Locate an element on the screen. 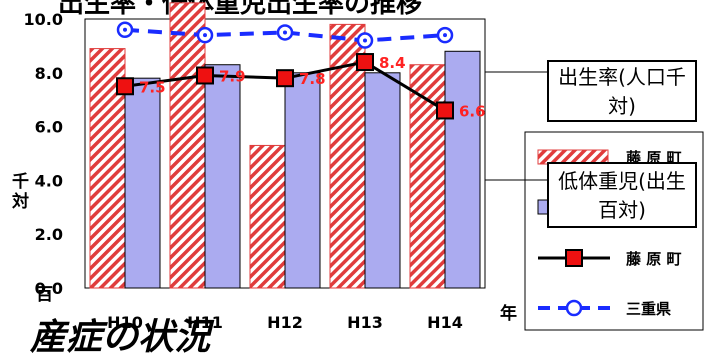 The width and height of the screenshot is (706, 360). legend-label: 三重県 is located at coordinates (648, 309).